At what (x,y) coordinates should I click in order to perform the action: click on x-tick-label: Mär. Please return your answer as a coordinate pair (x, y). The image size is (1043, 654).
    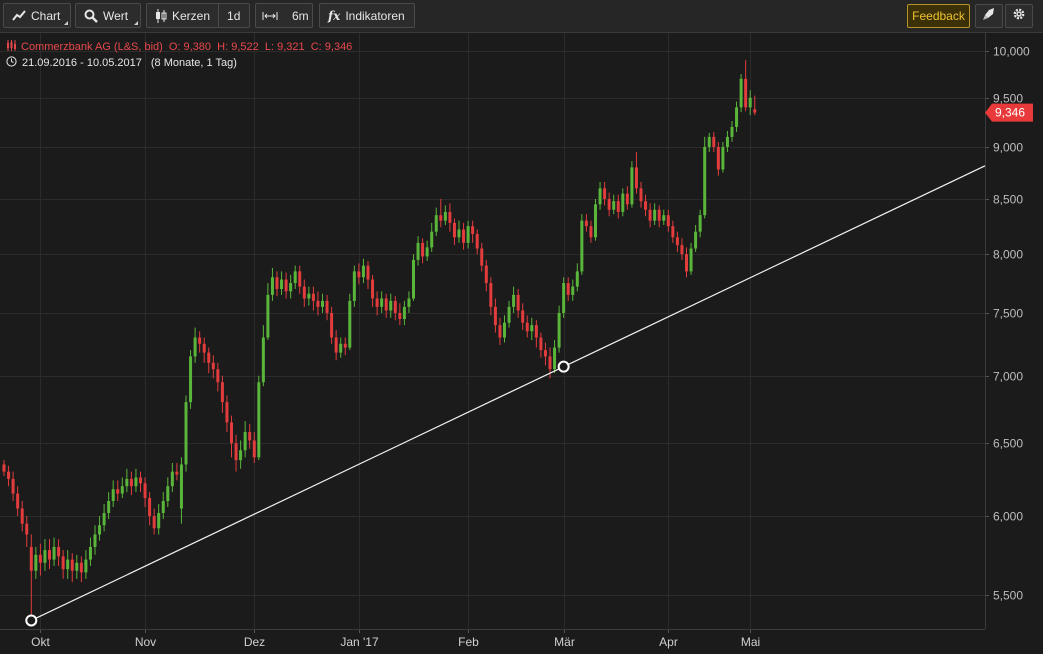
    Looking at the image, I should click on (564, 642).